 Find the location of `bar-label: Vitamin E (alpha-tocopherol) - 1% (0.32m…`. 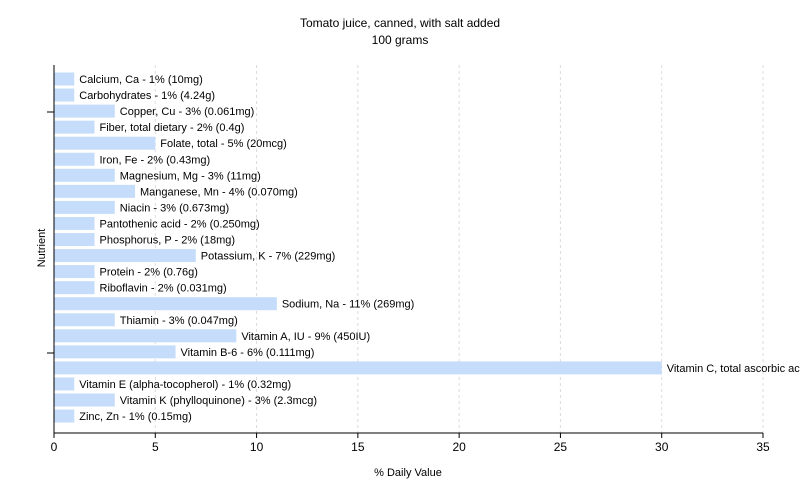

bar-label: Vitamin E (alpha-tocopherol) - 1% (0.32m… is located at coordinates (185, 385).